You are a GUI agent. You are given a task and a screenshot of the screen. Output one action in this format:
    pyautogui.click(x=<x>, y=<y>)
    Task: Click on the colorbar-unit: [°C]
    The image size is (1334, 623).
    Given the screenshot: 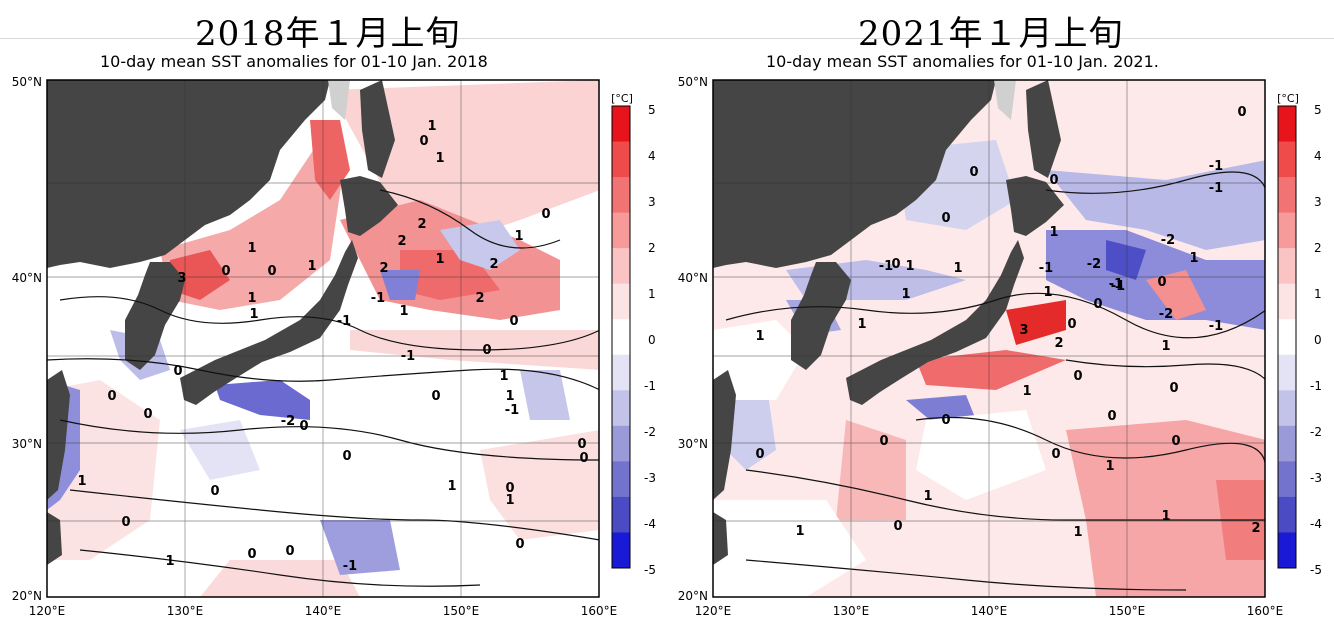 What is the action you would take?
    pyautogui.click(x=1288, y=98)
    